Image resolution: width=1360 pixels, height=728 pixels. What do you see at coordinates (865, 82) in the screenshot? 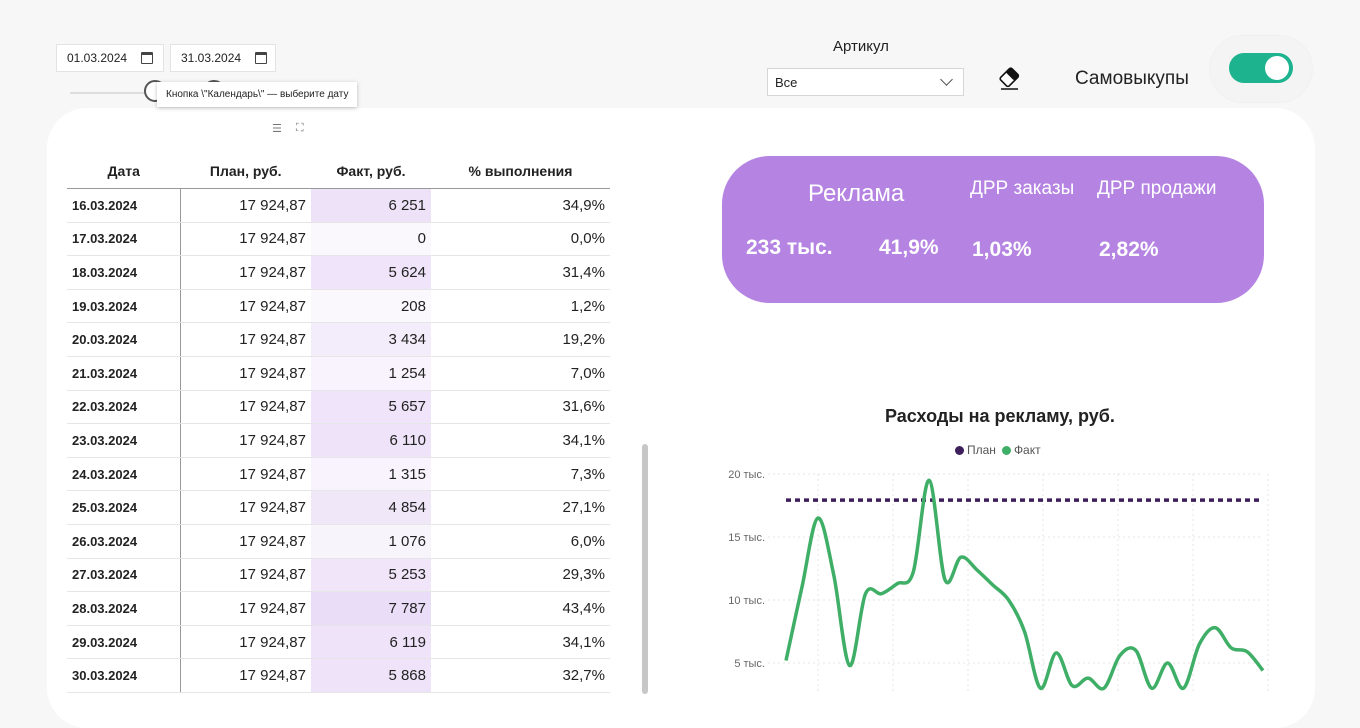
I see `article-dropdown: Все` at bounding box center [865, 82].